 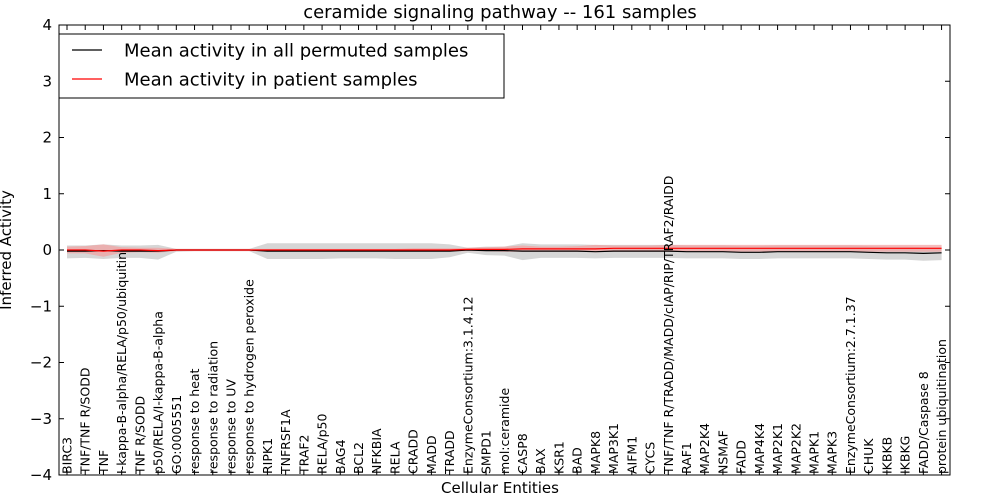 What do you see at coordinates (67, 455) in the screenshot?
I see `x-tick-label: BIRC3` at bounding box center [67, 455].